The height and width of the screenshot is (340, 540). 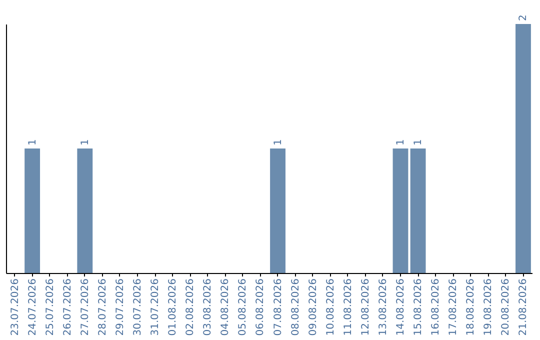 What do you see at coordinates (401, 307) in the screenshot?
I see `x-tick-label: 14.08.2026` at bounding box center [401, 307].